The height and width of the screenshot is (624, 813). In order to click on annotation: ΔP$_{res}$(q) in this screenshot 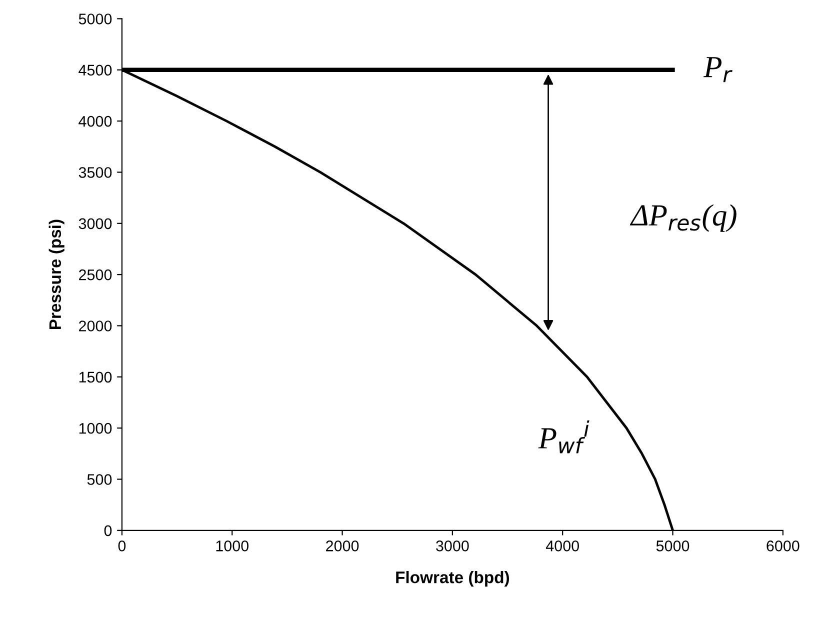, I will do `click(683, 218)`.